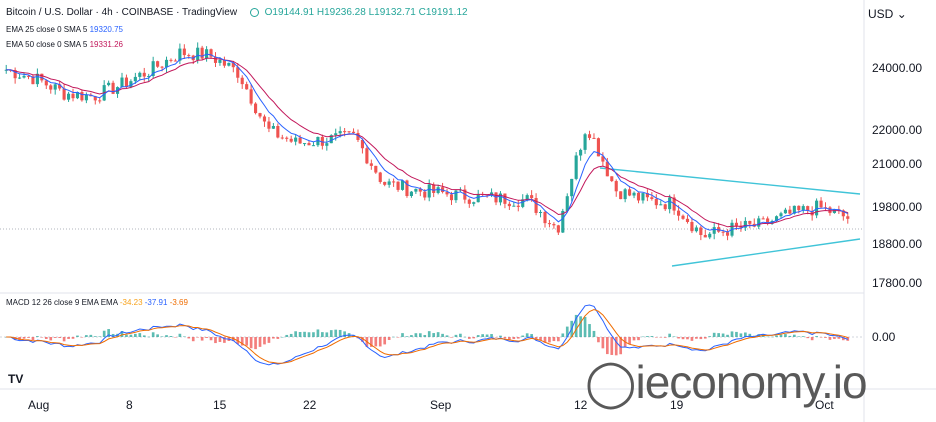 This screenshot has width=936, height=422. I want to click on ema25-label: EMA 25 close 0 SMA 5, so click(47, 29).